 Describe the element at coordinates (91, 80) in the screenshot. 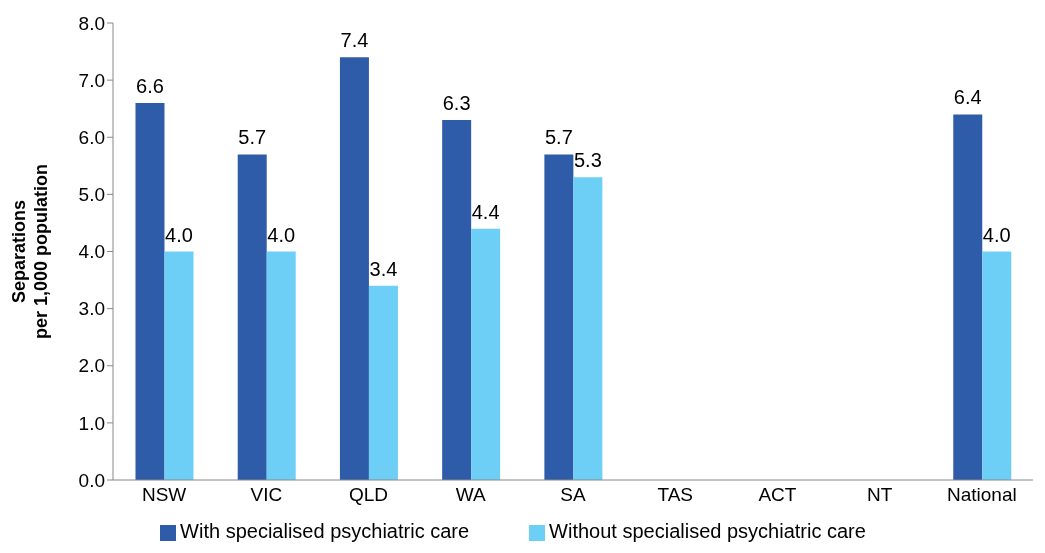

I see `y-tick-label: 7.0` at that location.